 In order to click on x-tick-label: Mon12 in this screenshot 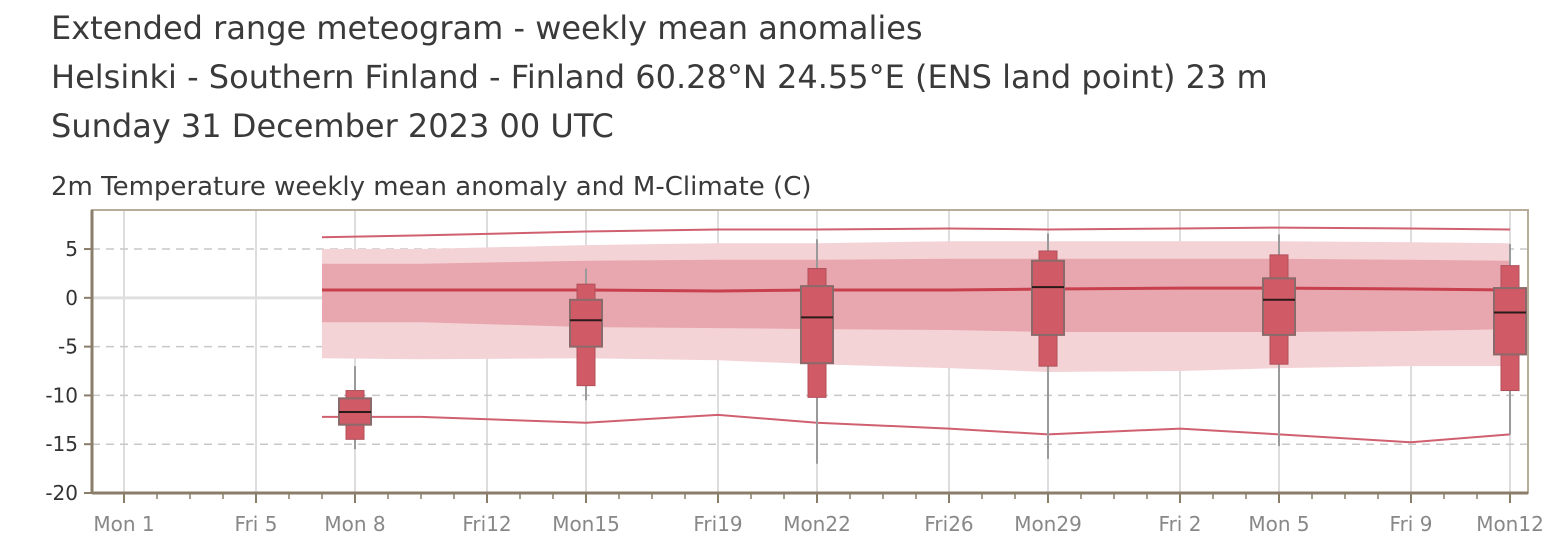, I will do `click(1510, 524)`.